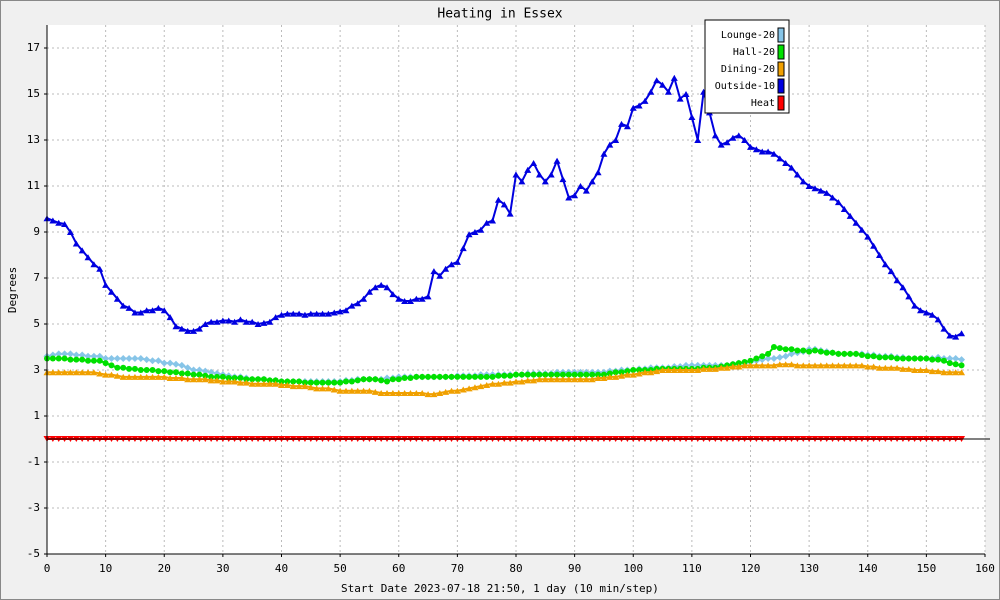 This screenshot has height=600, width=1000. Describe the element at coordinates (868, 568) in the screenshot. I see `x-tick-label: 140` at that location.